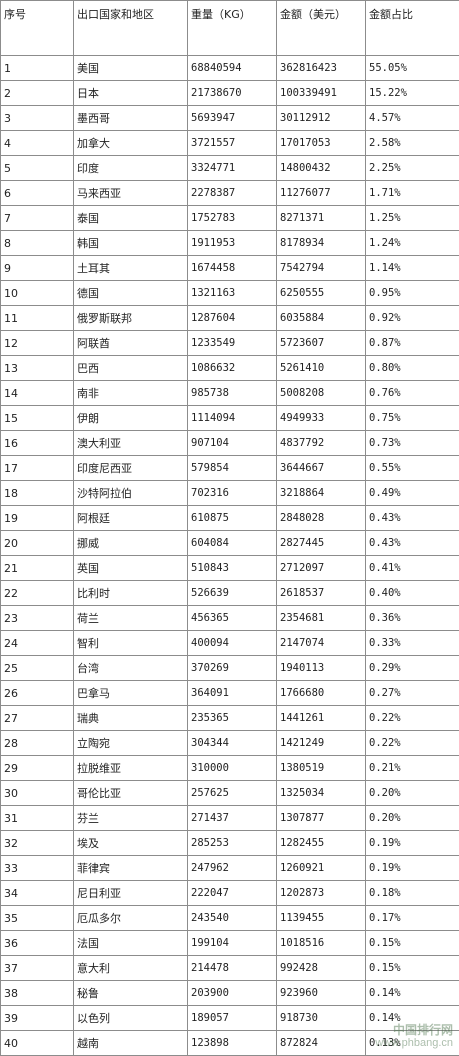 The height and width of the screenshot is (1056, 459). I want to click on cell-amount: 2712097, so click(321, 568).